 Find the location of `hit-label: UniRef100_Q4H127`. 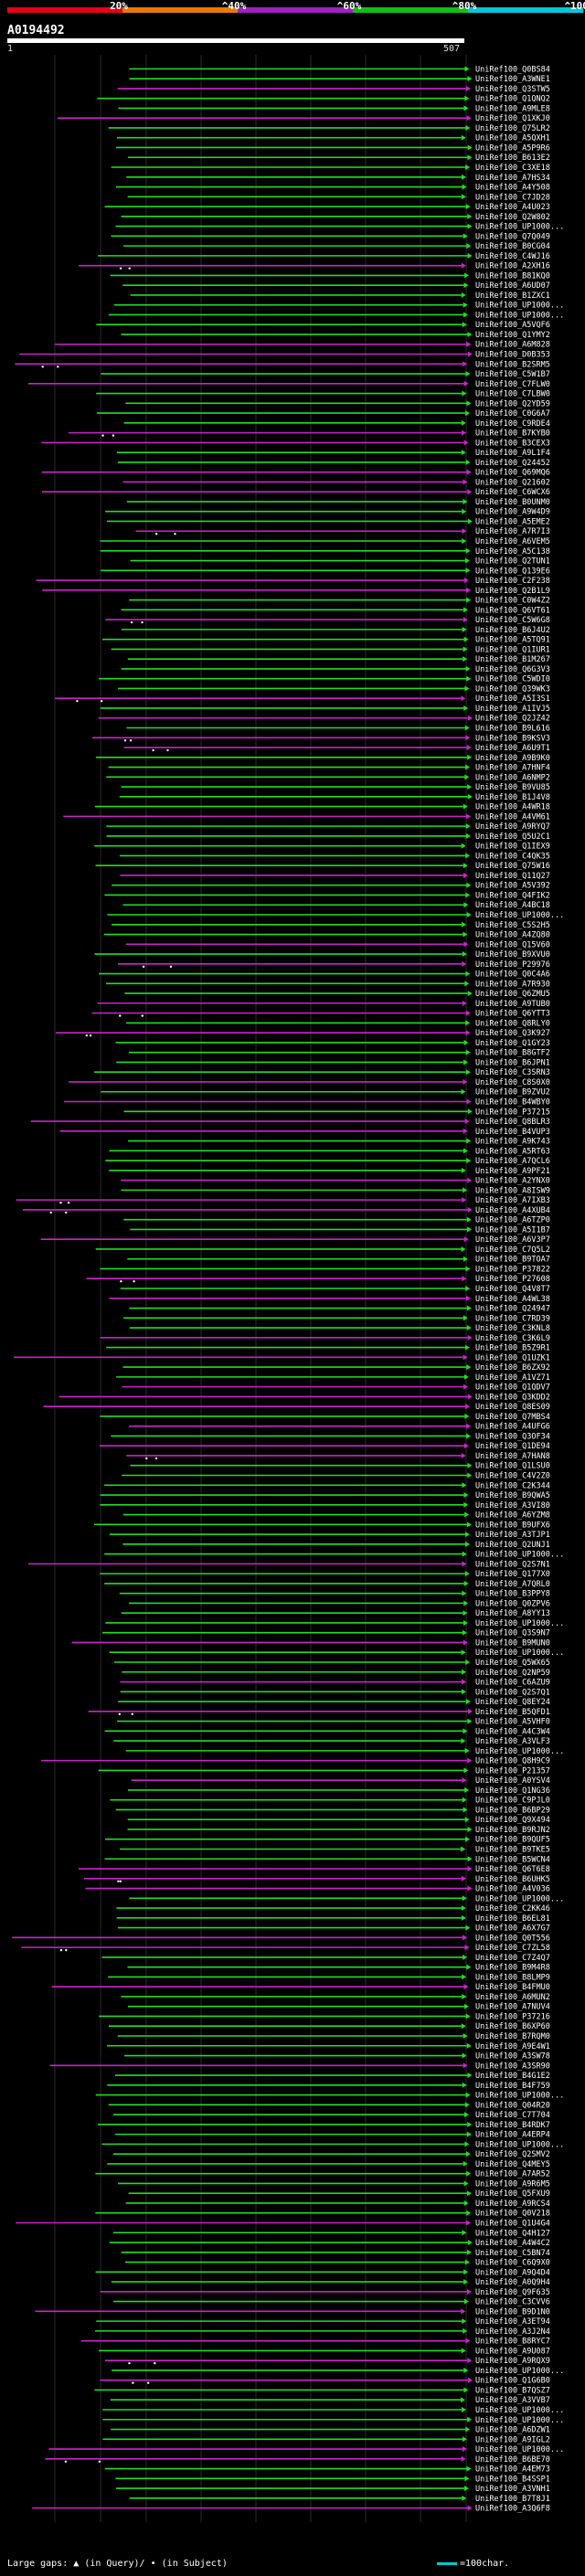

hit-label: UniRef100_Q4H127 is located at coordinates (512, 2233).